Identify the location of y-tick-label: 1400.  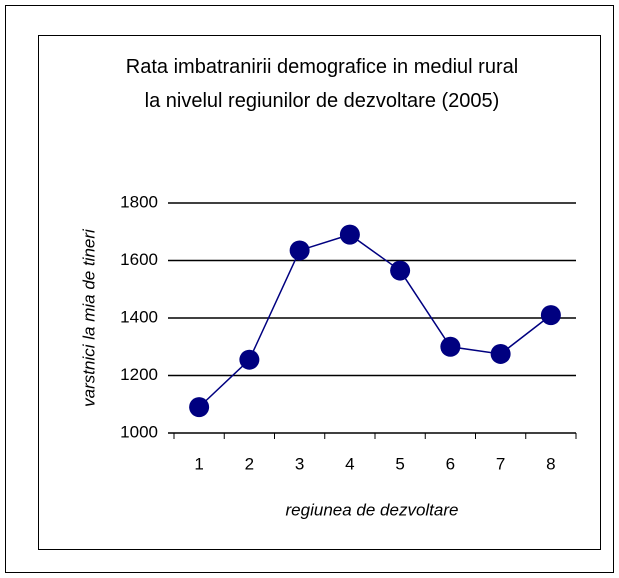
(139, 316).